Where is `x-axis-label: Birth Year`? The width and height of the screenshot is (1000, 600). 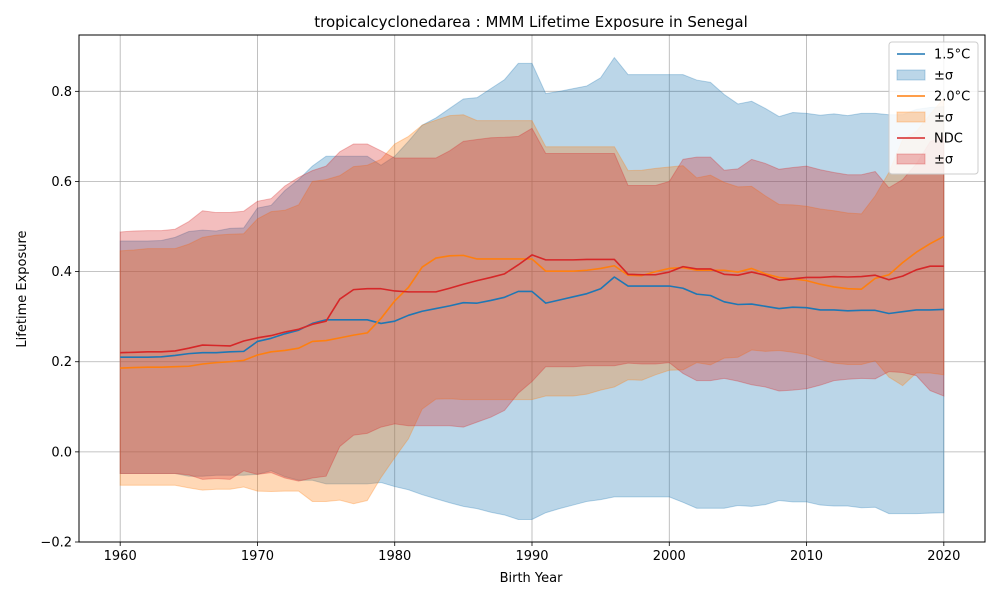
x-axis-label: Birth Year is located at coordinates (532, 578).